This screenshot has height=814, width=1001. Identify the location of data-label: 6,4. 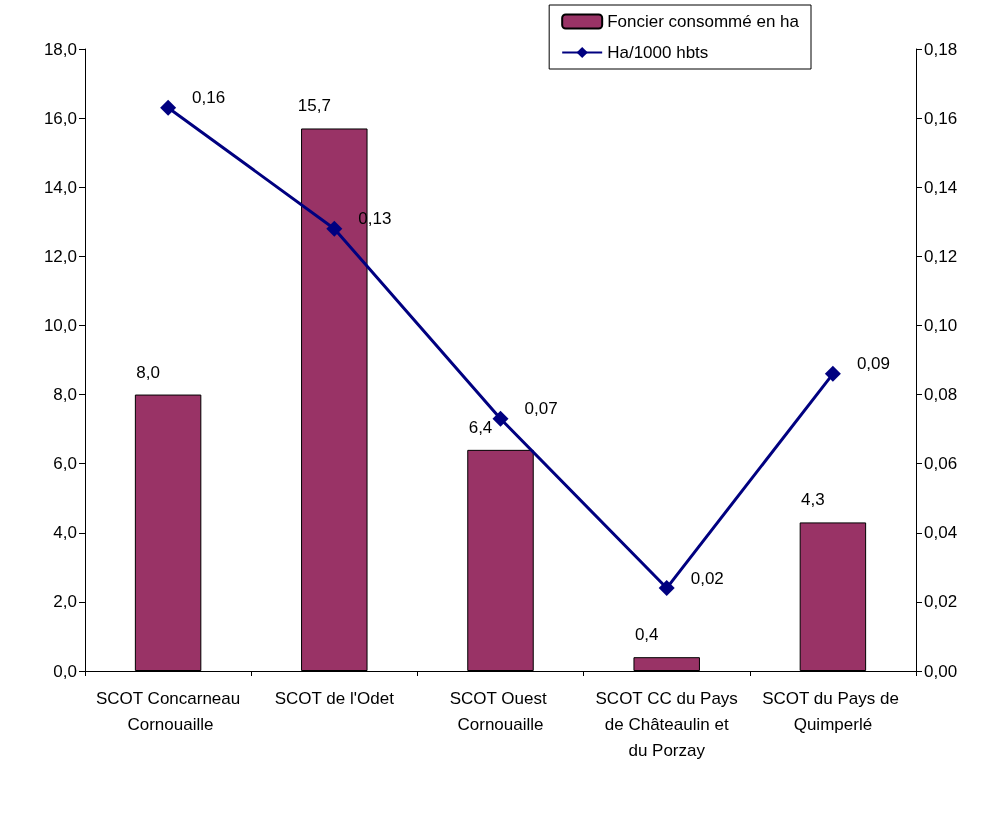
(480, 427).